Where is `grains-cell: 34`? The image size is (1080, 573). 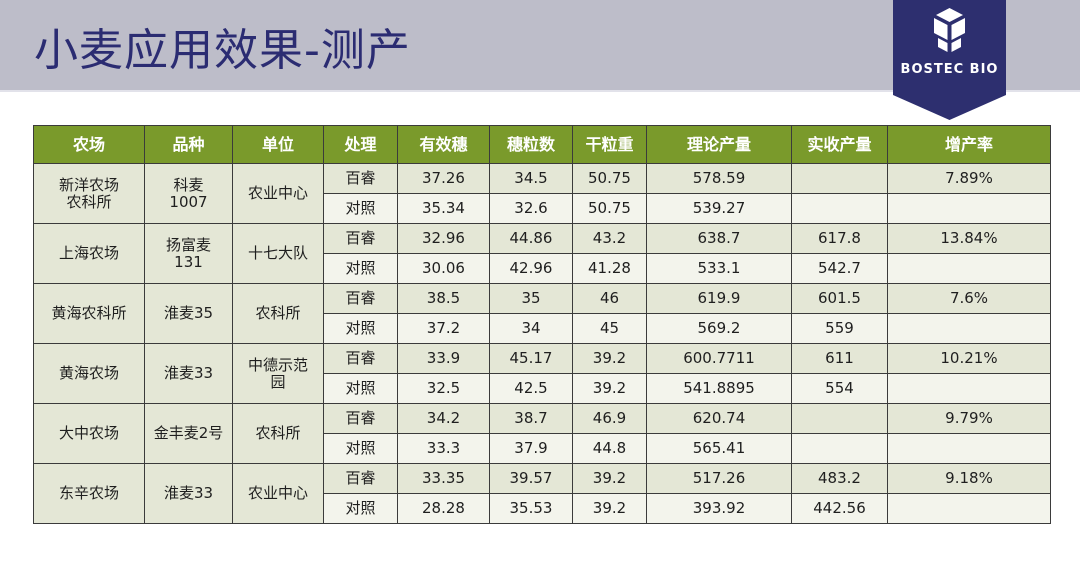
grains-cell: 34 is located at coordinates (531, 328).